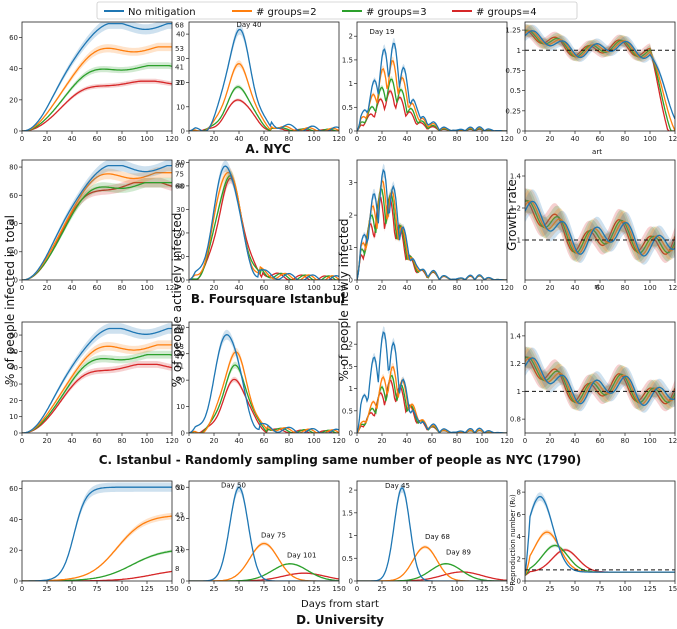 Image resolution: width=677 pixels, height=629 pixels. I want to click on y-tick-label: 30, so click(13, 385).